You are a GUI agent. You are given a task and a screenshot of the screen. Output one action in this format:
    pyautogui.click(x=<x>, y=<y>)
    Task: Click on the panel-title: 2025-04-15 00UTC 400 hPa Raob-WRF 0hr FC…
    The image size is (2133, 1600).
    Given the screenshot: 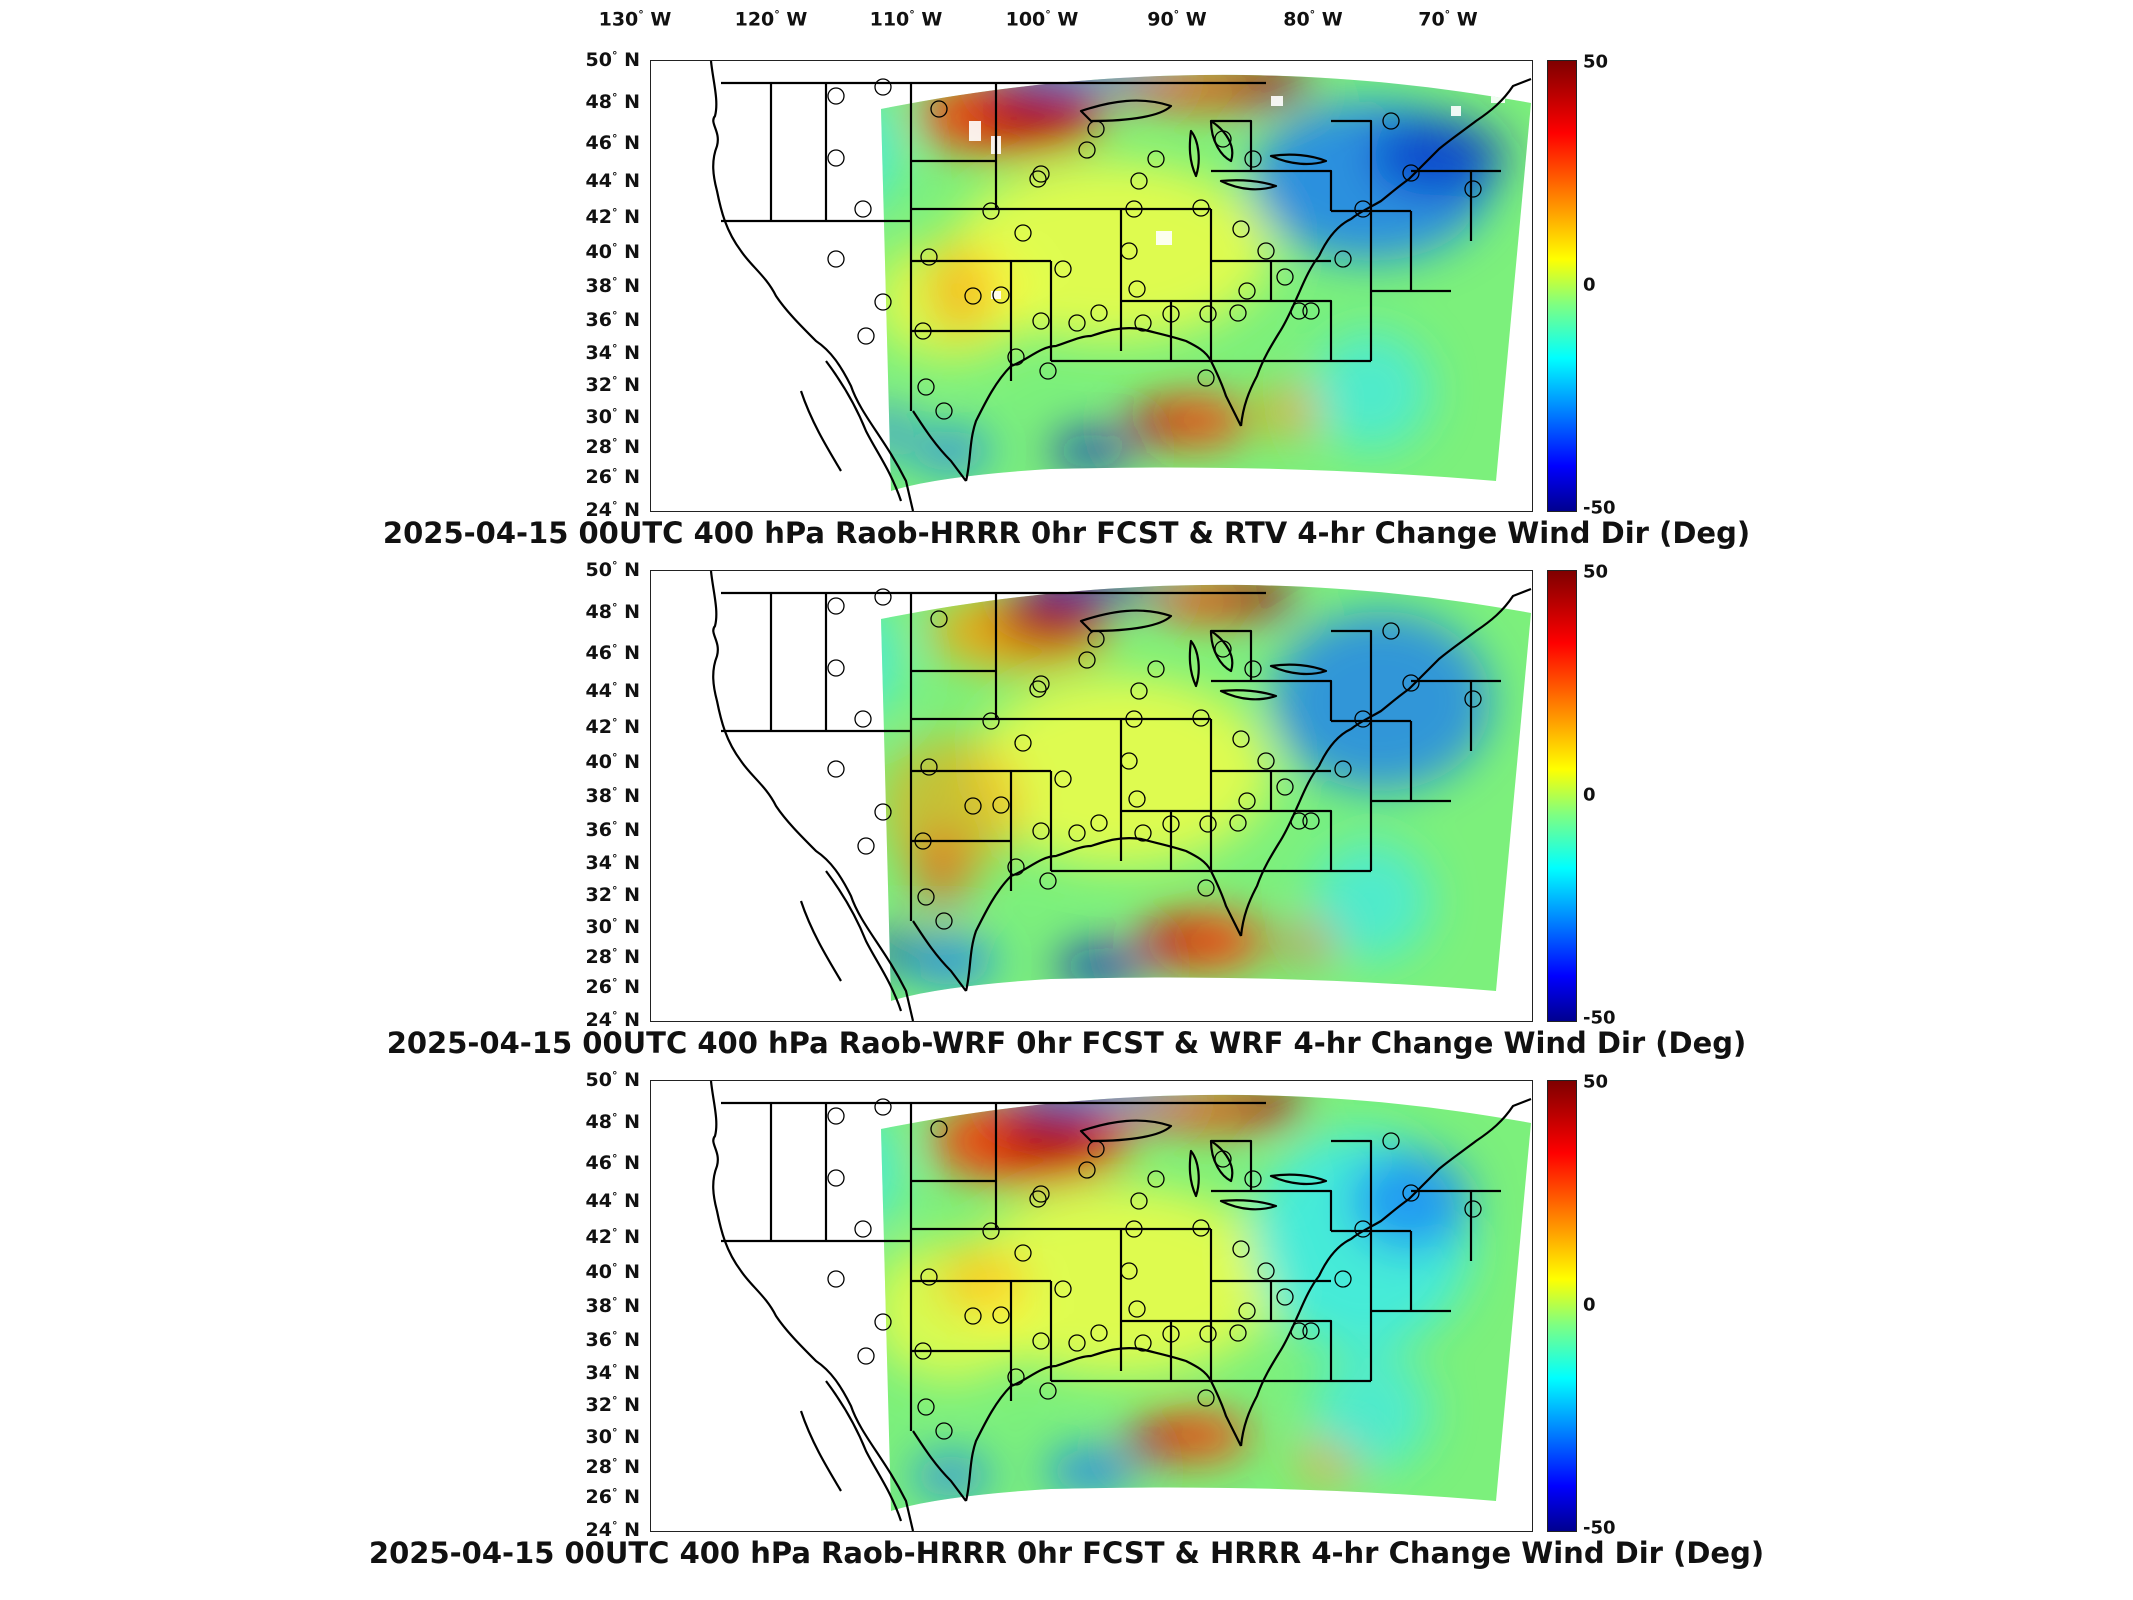 What is the action you would take?
    pyautogui.click(x=1066, y=1043)
    